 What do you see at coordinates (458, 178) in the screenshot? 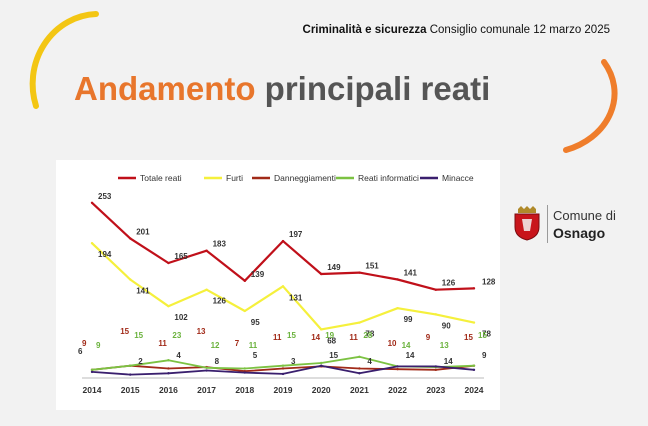
I see `legend-label-4: Minacce` at bounding box center [458, 178].